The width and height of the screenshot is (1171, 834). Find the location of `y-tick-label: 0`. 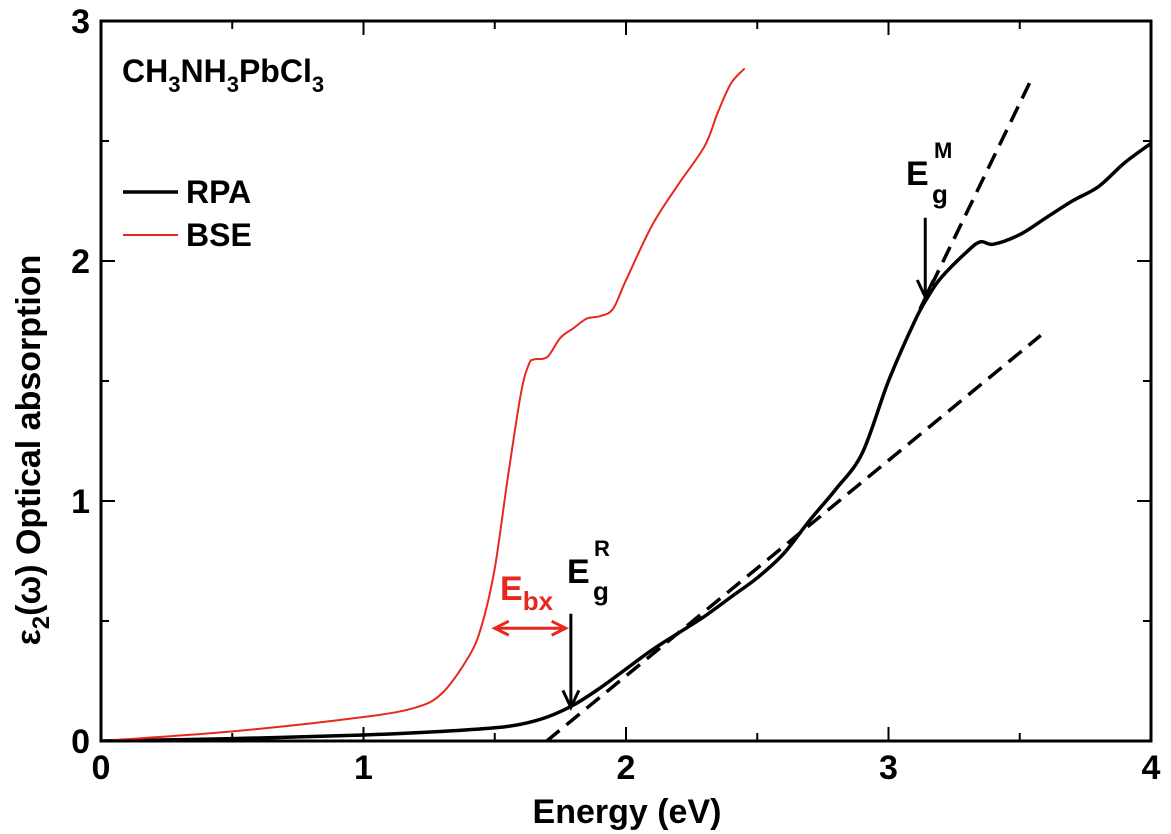

y-tick-label: 0 is located at coordinates (80, 742).